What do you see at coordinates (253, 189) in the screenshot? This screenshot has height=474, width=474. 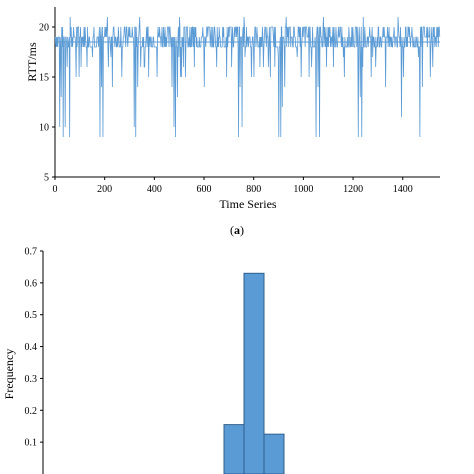 I see `line-x-tick-label: 800` at bounding box center [253, 189].